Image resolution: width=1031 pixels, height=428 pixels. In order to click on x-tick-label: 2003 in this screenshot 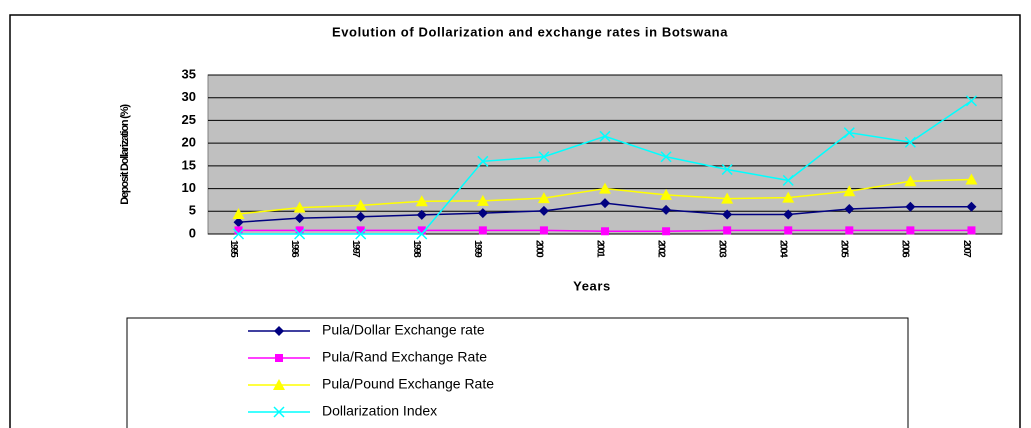, I will do `click(722, 249)`.